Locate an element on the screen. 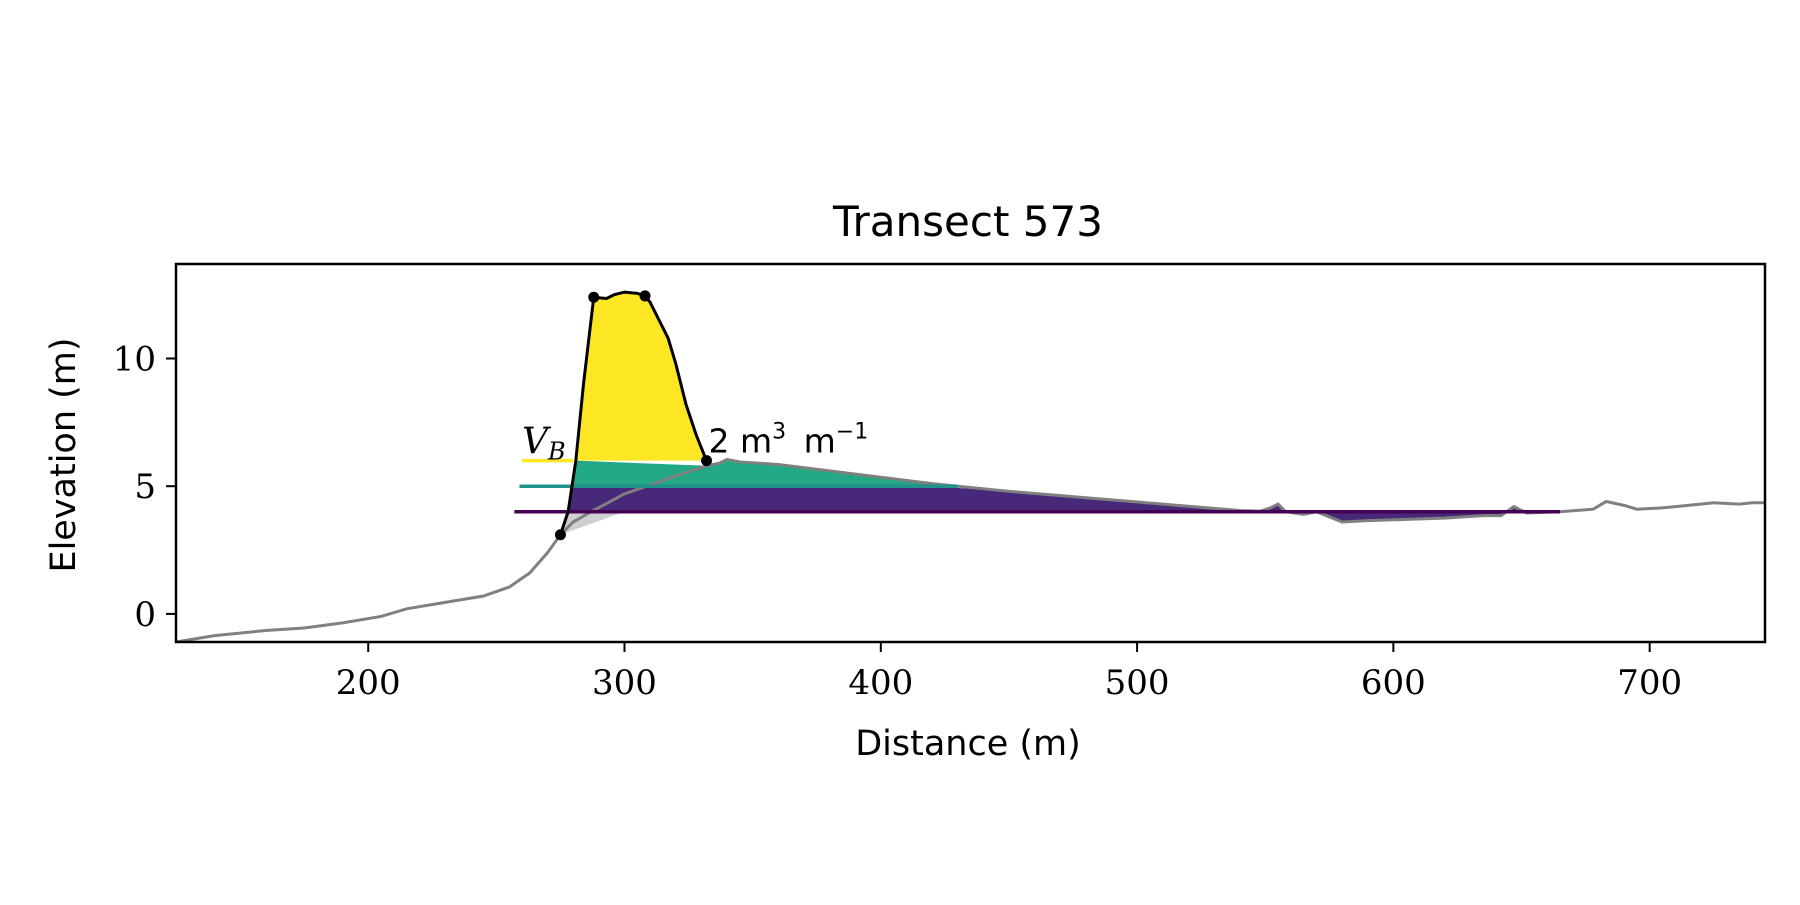 Image resolution: width=1800 pixels, height=905 pixels. x-tick-label: 600 is located at coordinates (1393, 683).